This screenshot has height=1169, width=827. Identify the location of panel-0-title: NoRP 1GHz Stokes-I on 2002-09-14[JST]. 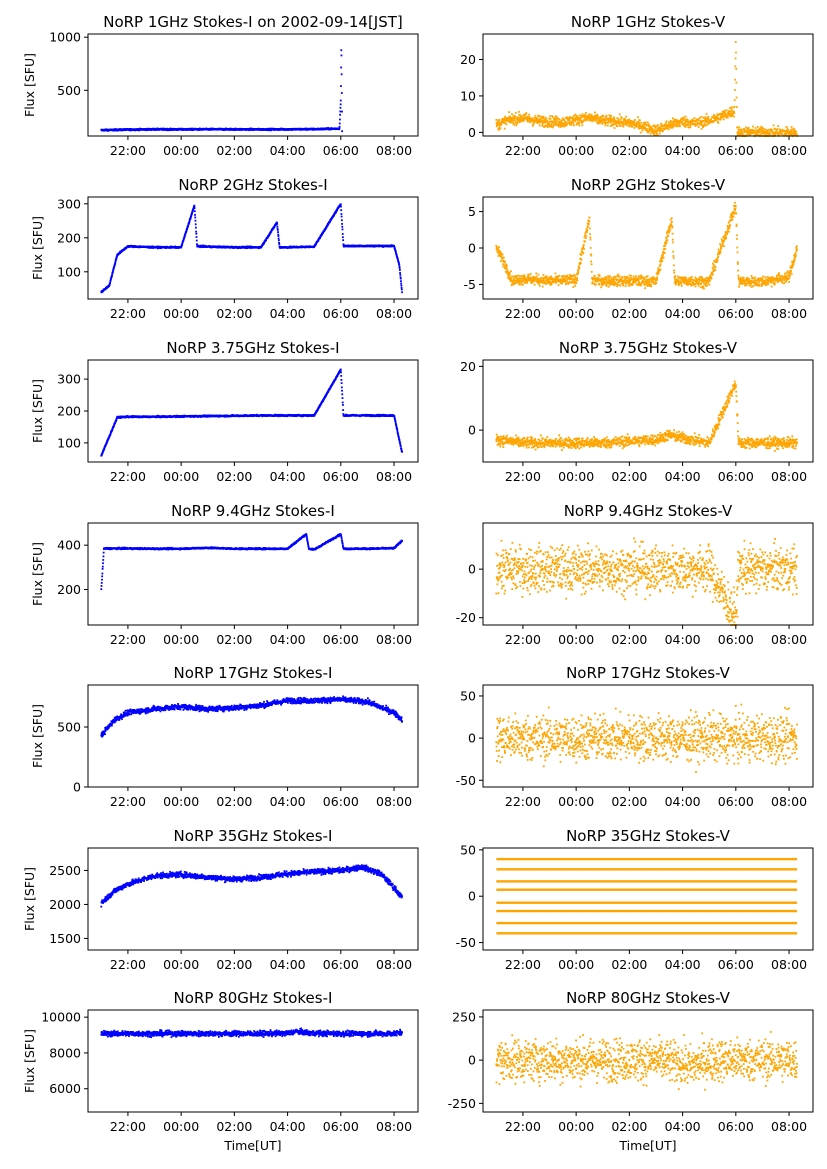
(253, 22).